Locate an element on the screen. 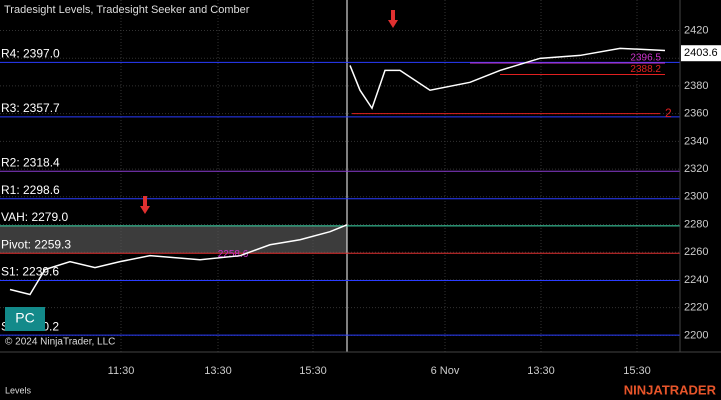 The height and width of the screenshot is (400, 721). annotation: 2258.6 is located at coordinates (233, 254).